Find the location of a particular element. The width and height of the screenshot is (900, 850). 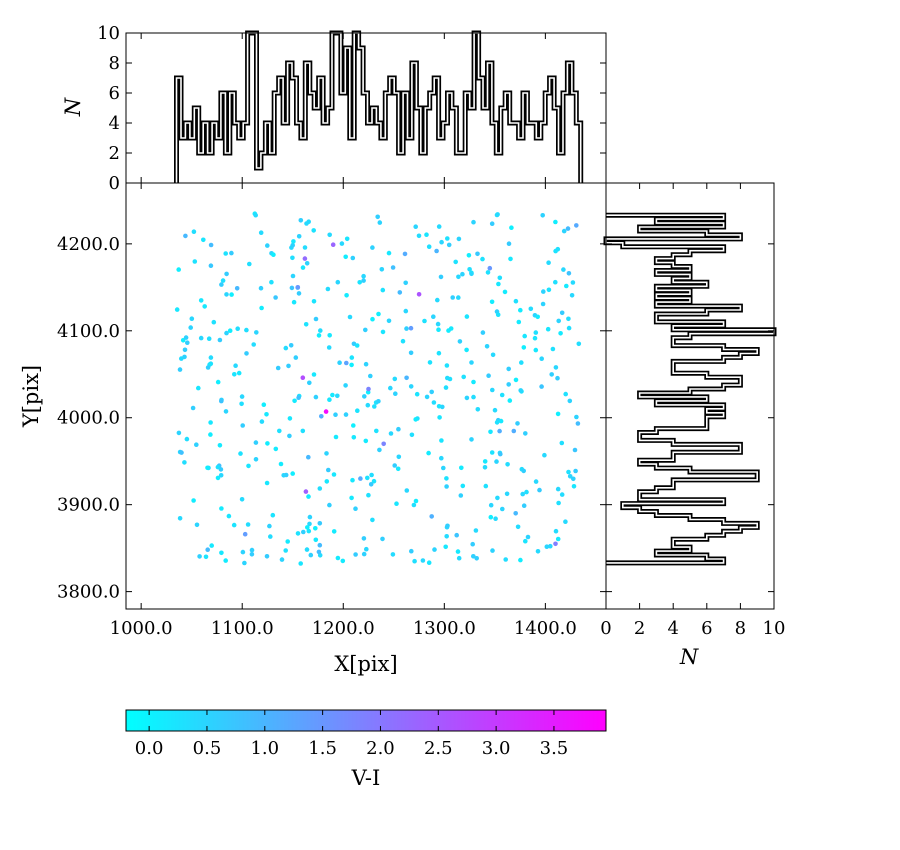

colorbar-tick-label: 2.5 is located at coordinates (438, 748).